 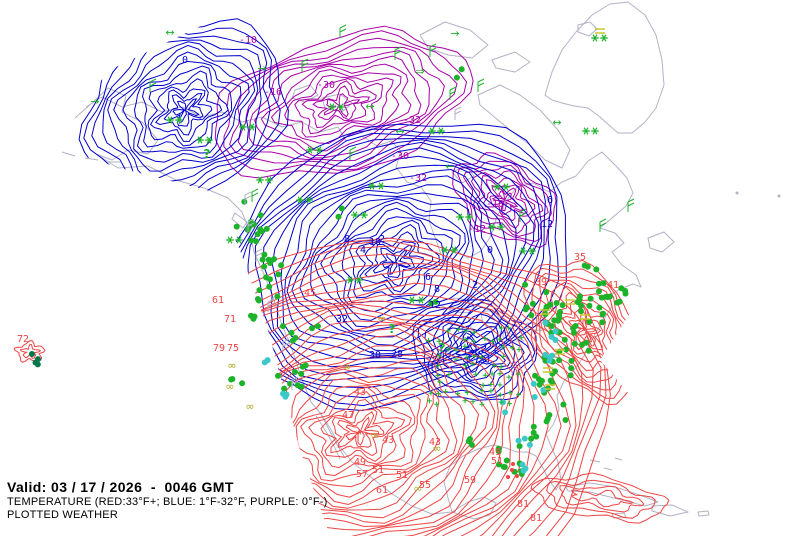 I want to click on svg-text: 71, so click(x=230, y=319).